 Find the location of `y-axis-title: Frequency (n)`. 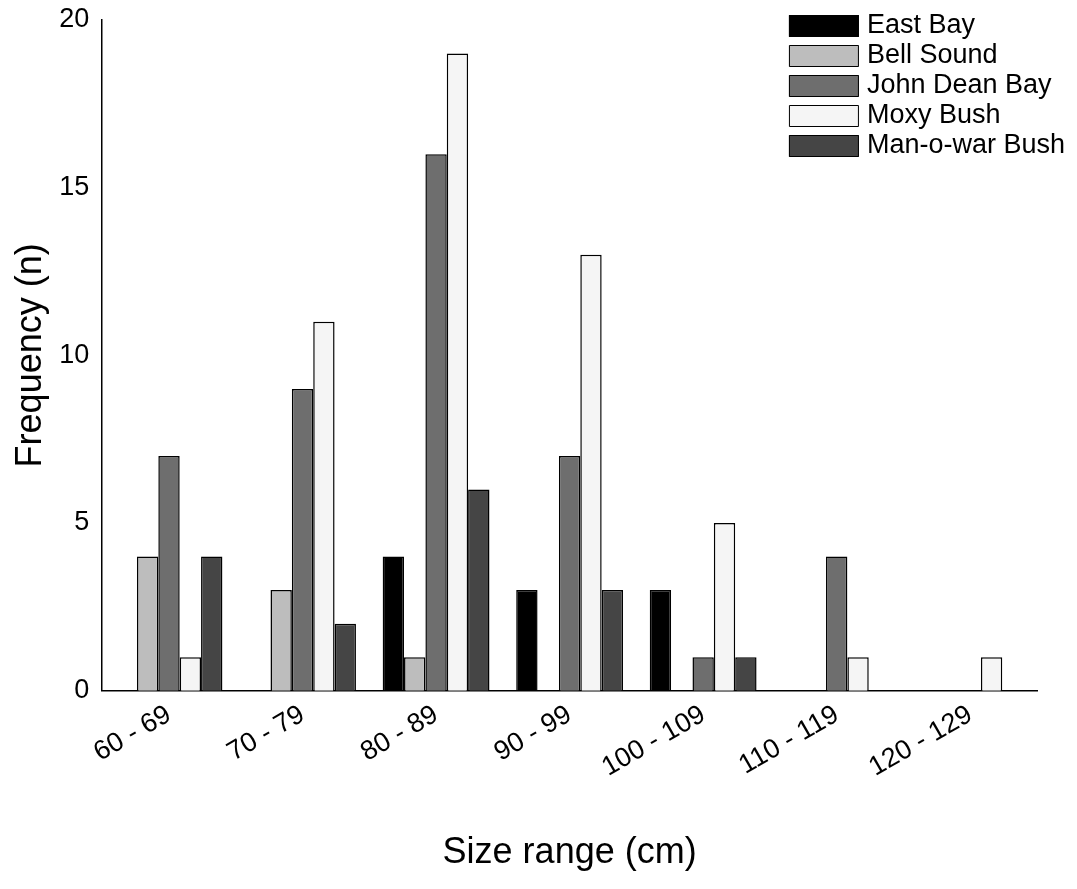

y-axis-title: Frequency (n) is located at coordinates (28, 355).